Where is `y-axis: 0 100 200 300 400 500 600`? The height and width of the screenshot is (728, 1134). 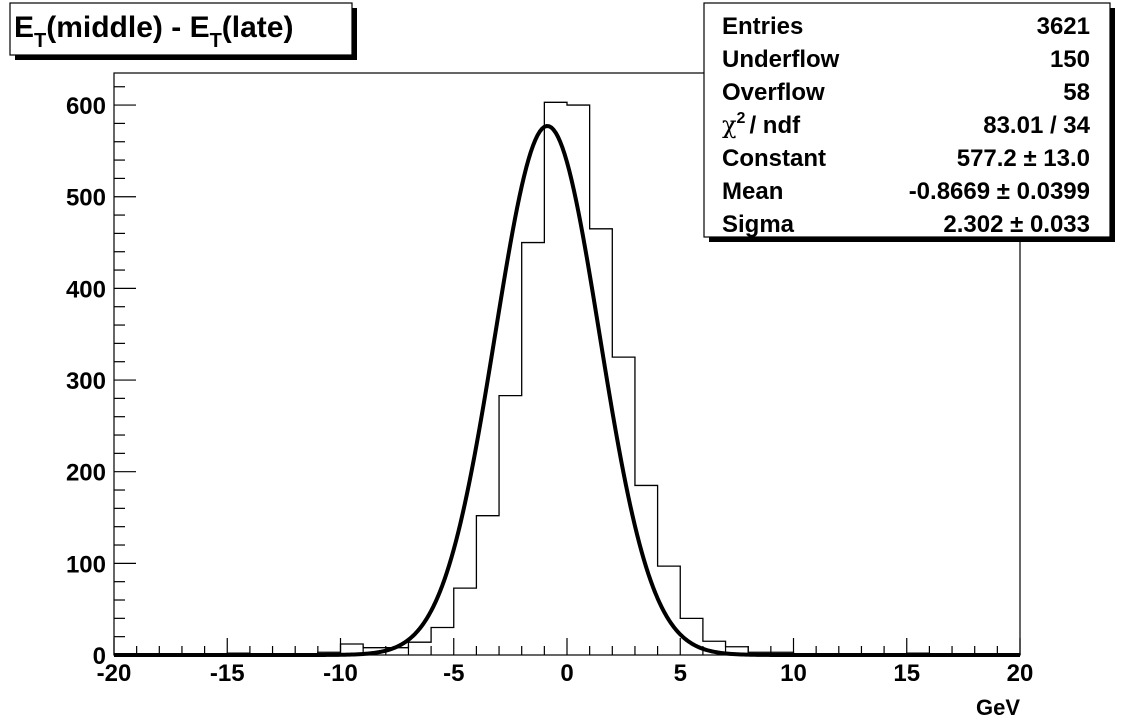 y-axis: 0 100 200 300 400 500 600 is located at coordinates (101, 378).